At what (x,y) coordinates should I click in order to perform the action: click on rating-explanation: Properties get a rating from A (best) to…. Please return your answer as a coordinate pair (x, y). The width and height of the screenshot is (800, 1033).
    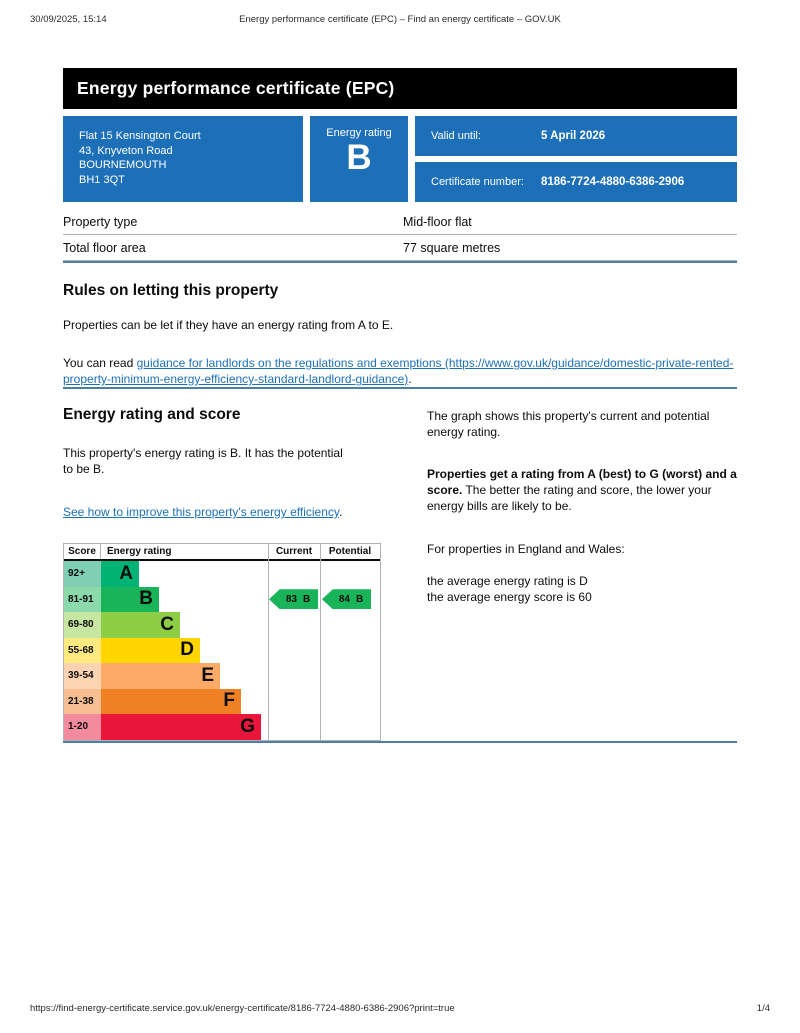
    Looking at the image, I should click on (582, 490).